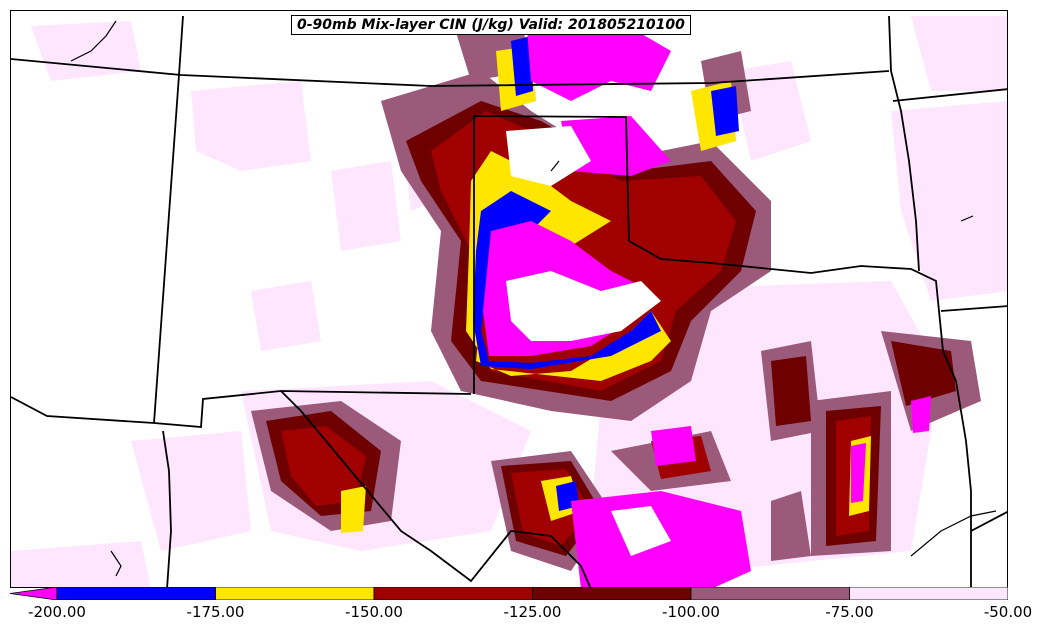 This screenshot has width=1044, height=633. I want to click on cin-white-interior, so click(588, 341).